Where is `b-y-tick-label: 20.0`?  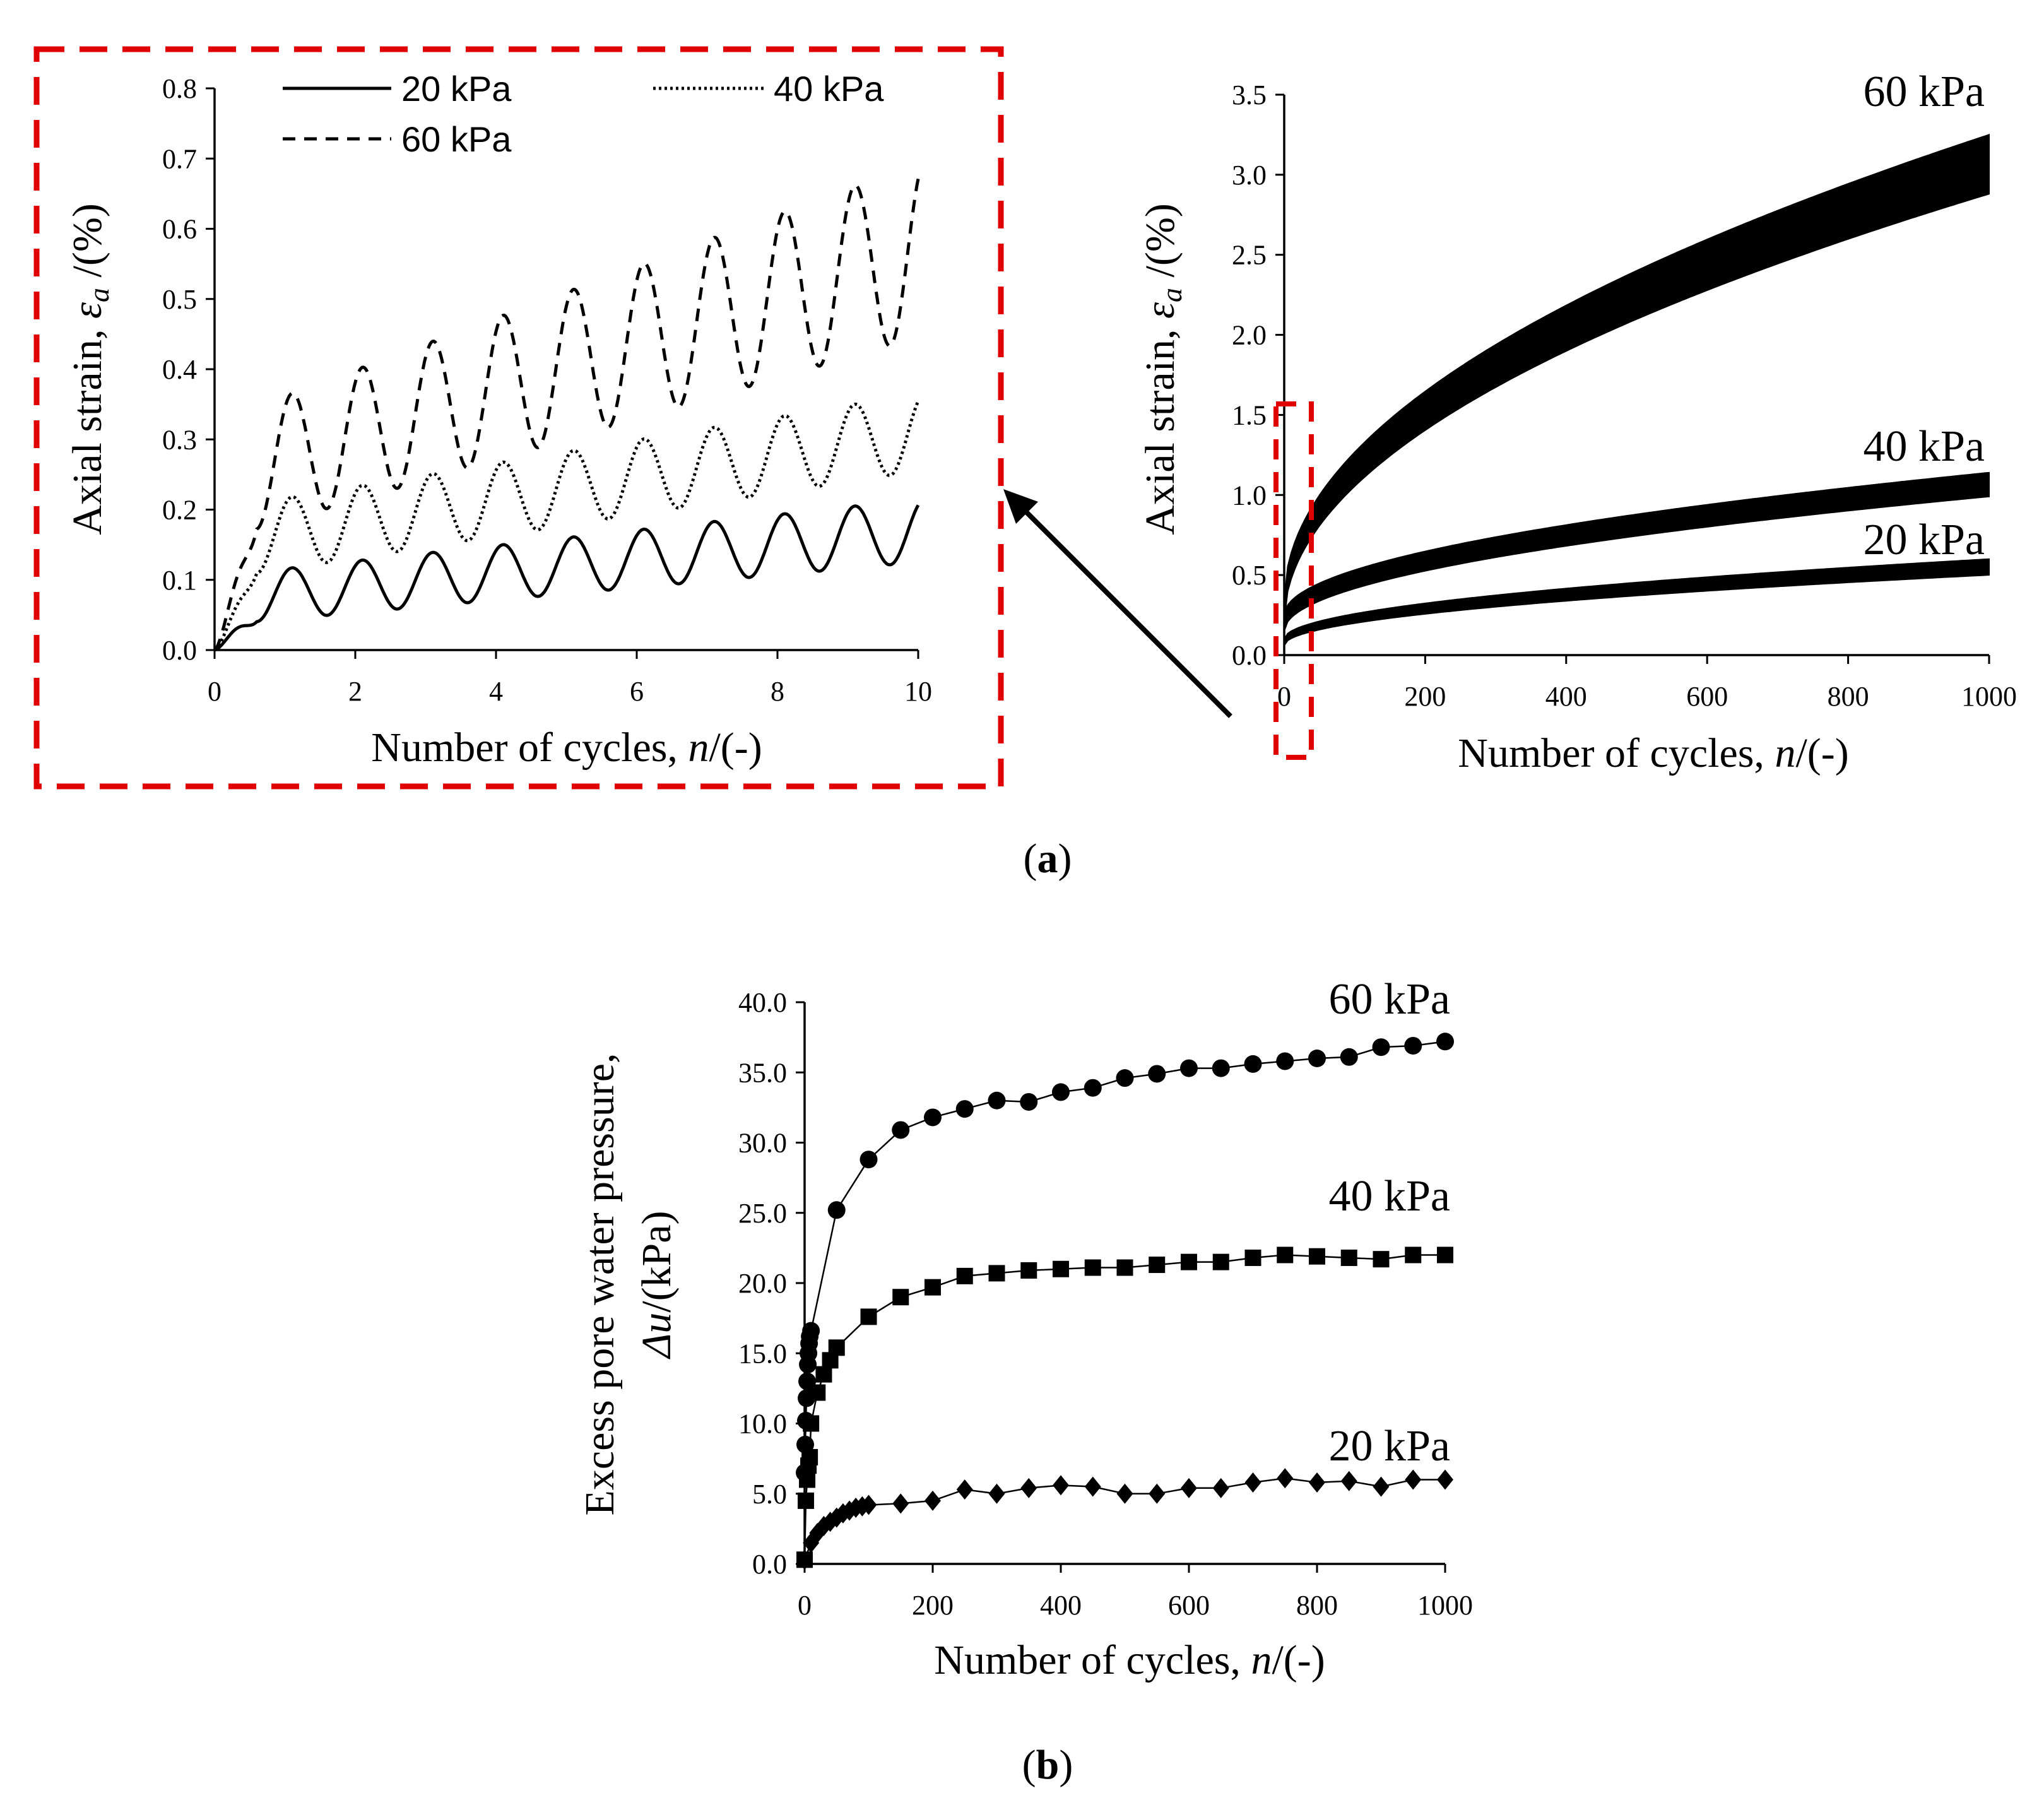 b-y-tick-label: 20.0 is located at coordinates (762, 1283).